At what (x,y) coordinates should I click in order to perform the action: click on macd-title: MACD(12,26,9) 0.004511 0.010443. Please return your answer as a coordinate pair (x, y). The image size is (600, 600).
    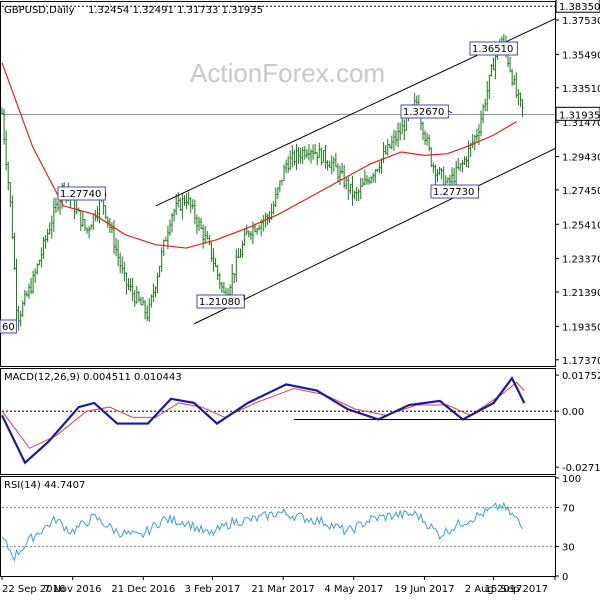
    Looking at the image, I should click on (93, 377).